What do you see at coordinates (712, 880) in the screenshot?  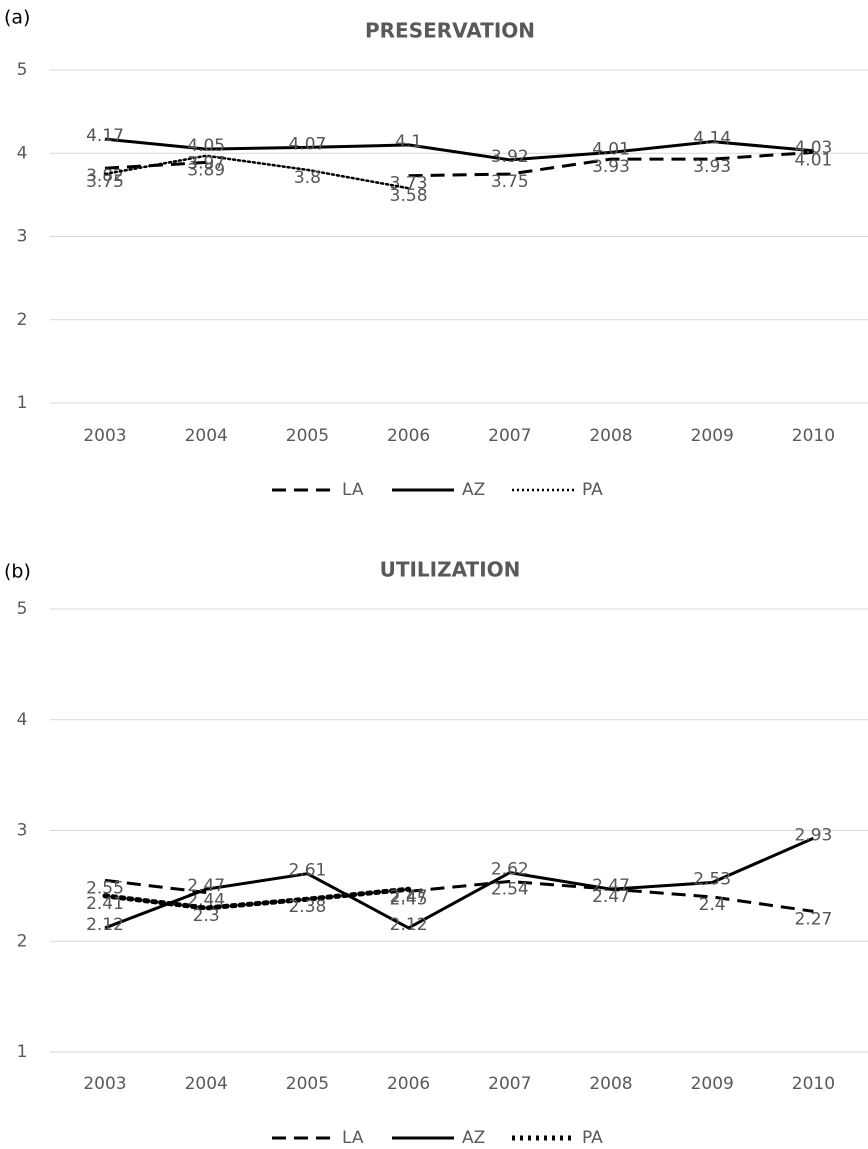 I see `value-label: 2.53` at bounding box center [712, 880].